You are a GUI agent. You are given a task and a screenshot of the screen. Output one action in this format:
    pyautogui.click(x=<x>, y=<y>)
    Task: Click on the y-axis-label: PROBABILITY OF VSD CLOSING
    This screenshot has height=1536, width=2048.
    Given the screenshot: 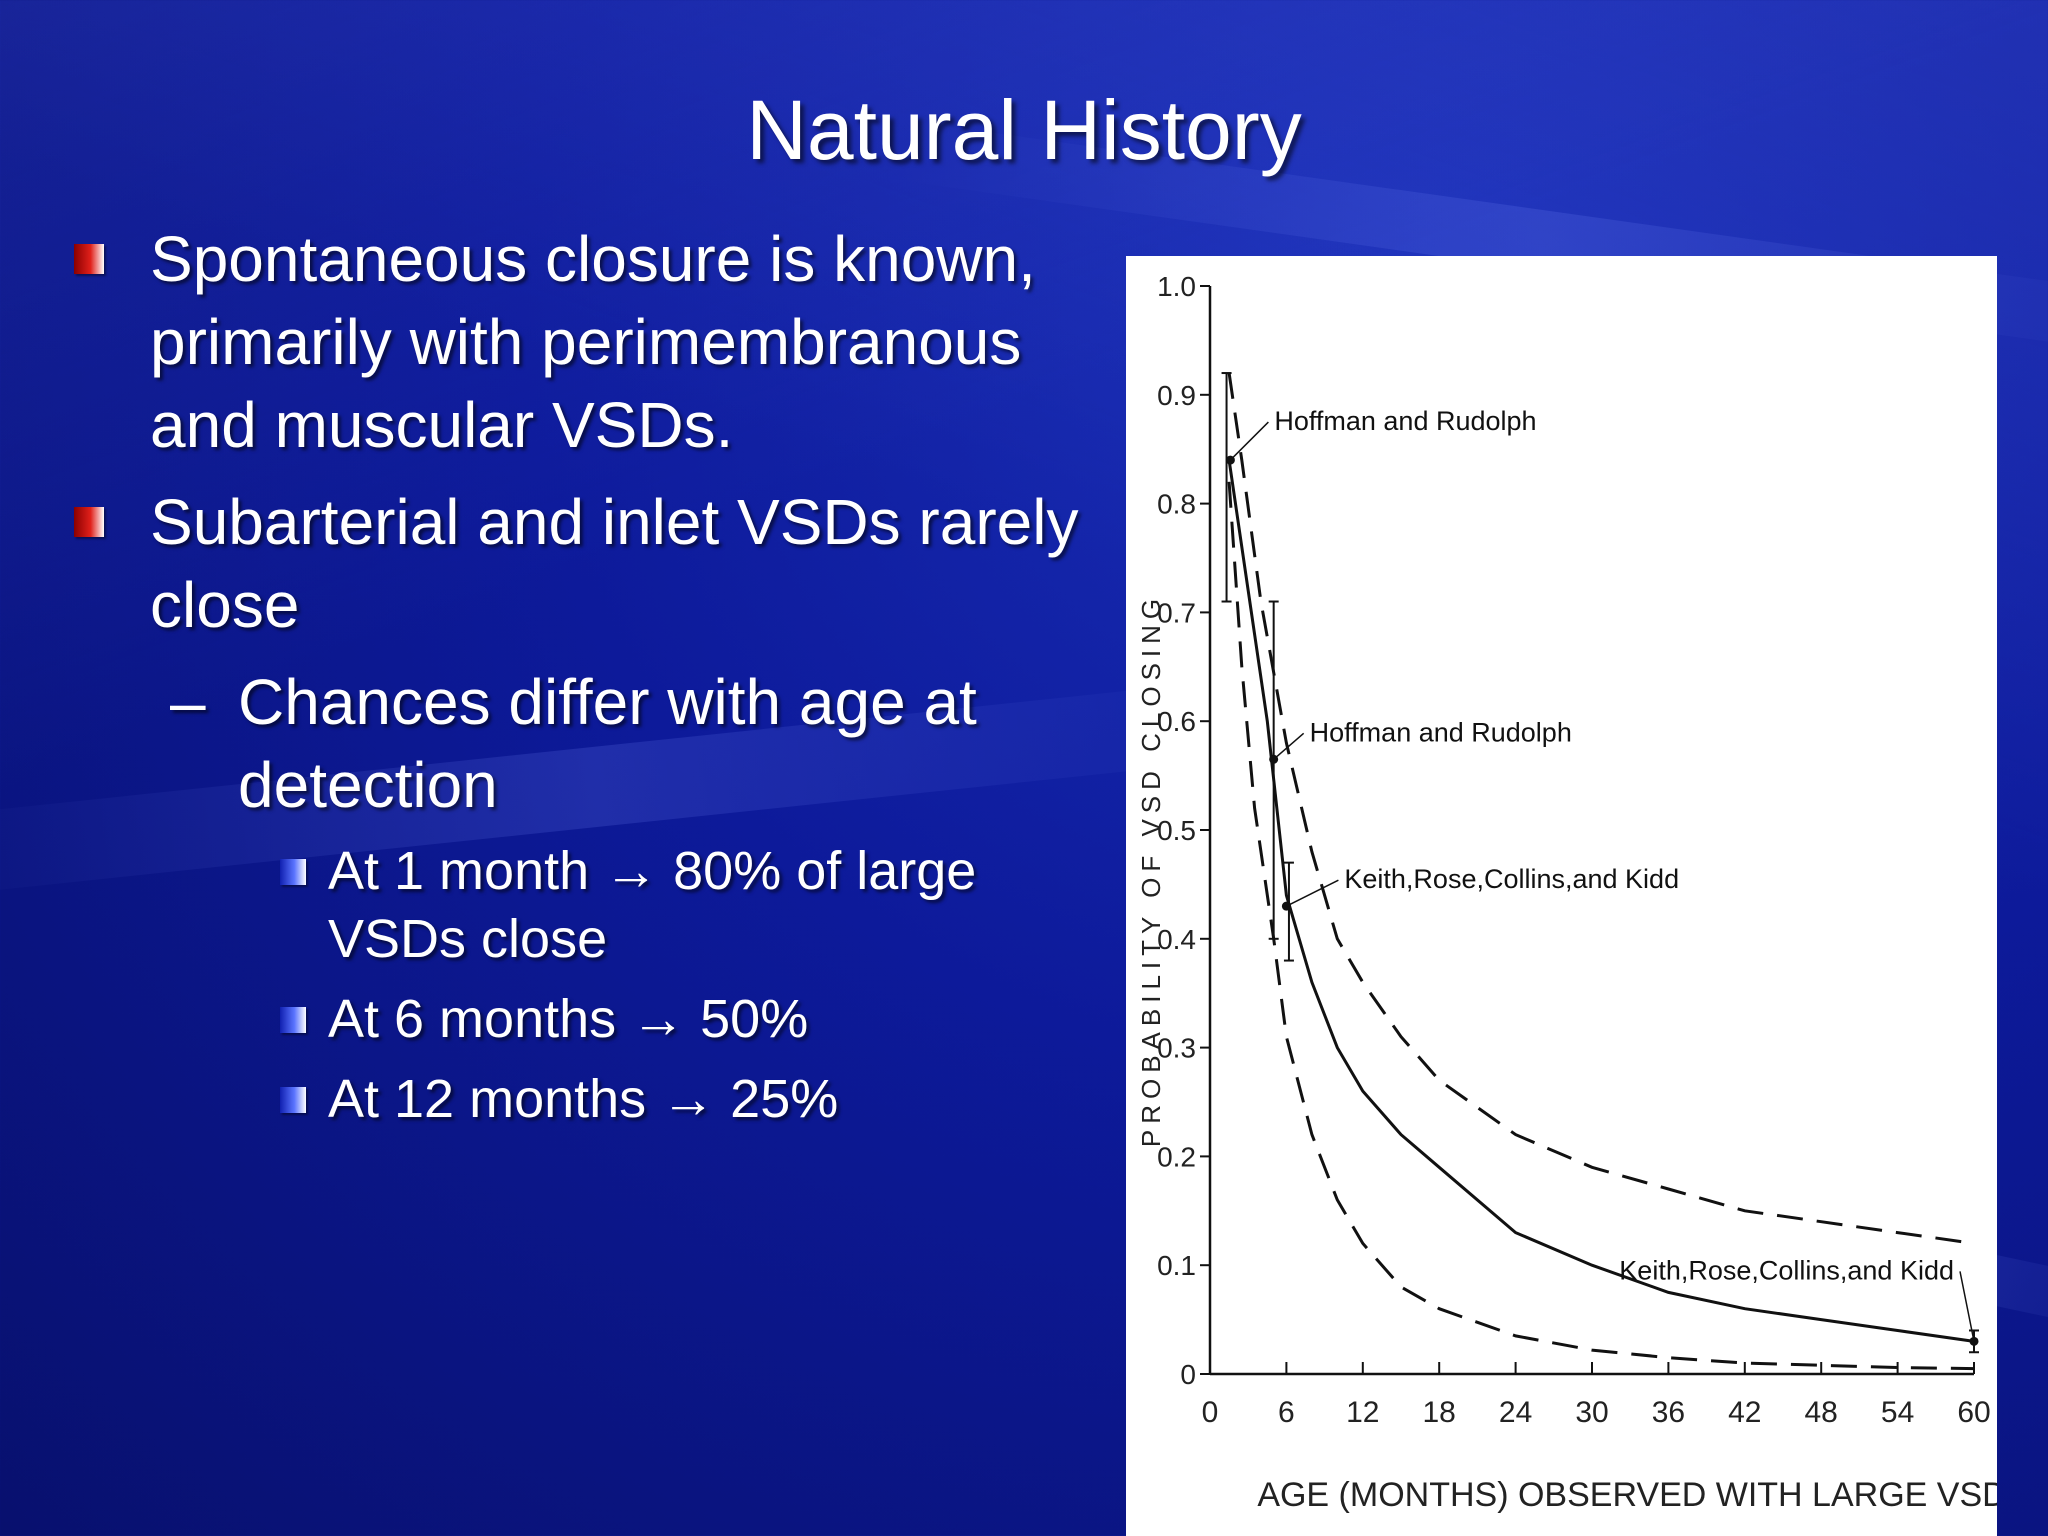 What is the action you would take?
    pyautogui.click(x=1151, y=870)
    